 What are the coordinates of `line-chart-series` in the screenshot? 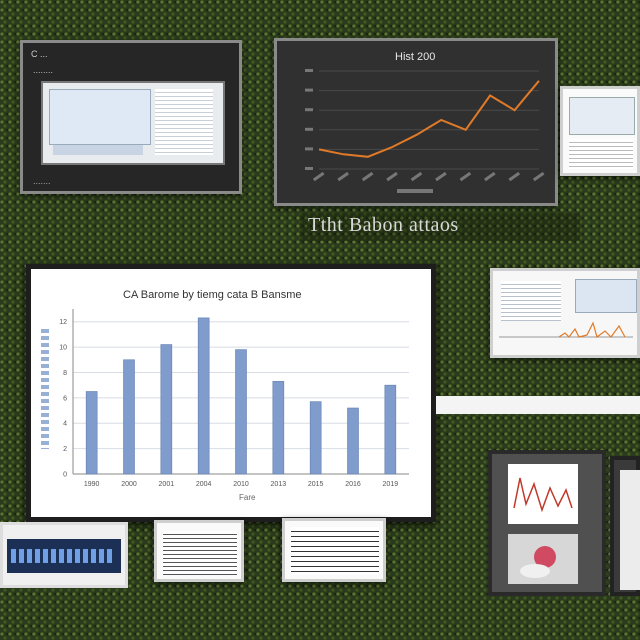 It's located at (429, 119).